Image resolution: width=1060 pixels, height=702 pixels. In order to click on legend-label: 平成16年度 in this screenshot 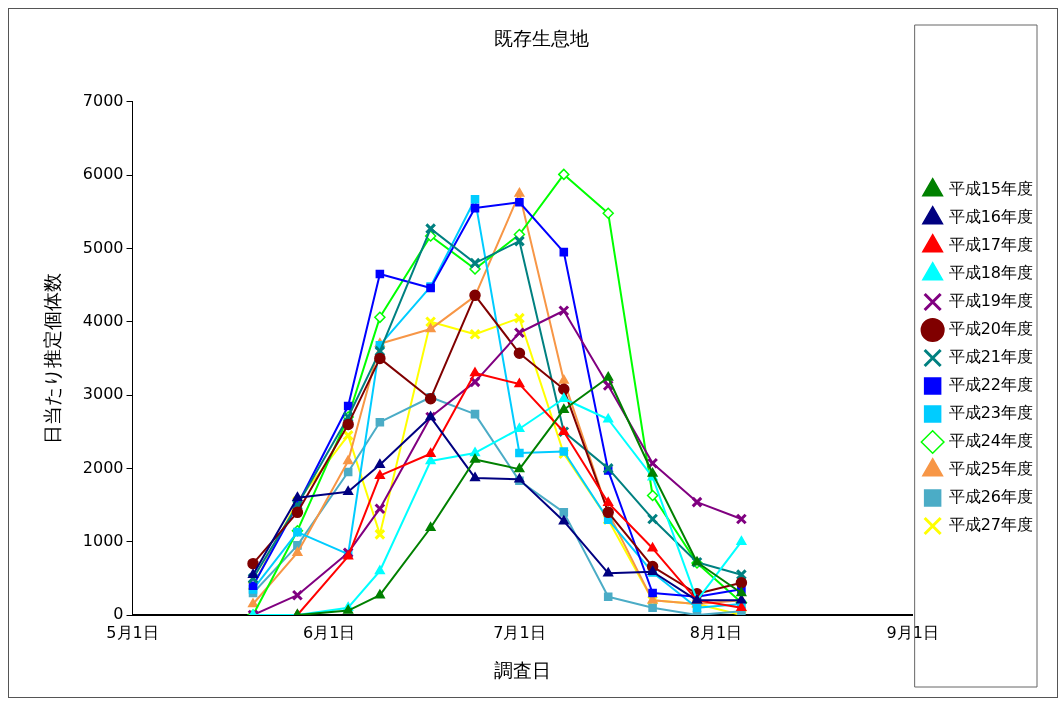, I will do `click(990, 217)`.